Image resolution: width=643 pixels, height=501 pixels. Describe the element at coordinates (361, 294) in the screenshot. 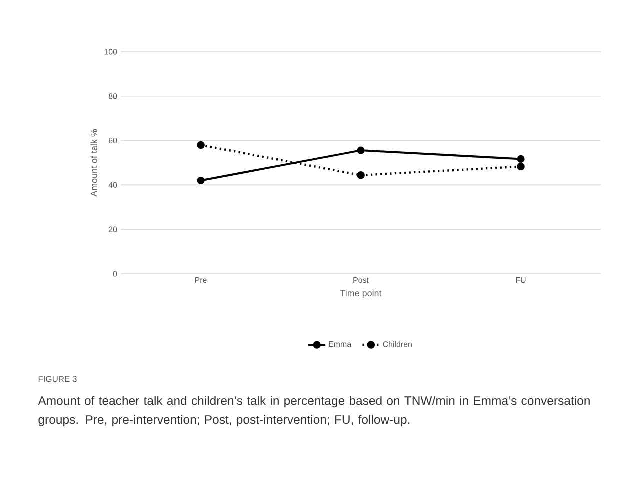

I see `x-axis-title: Time point` at that location.